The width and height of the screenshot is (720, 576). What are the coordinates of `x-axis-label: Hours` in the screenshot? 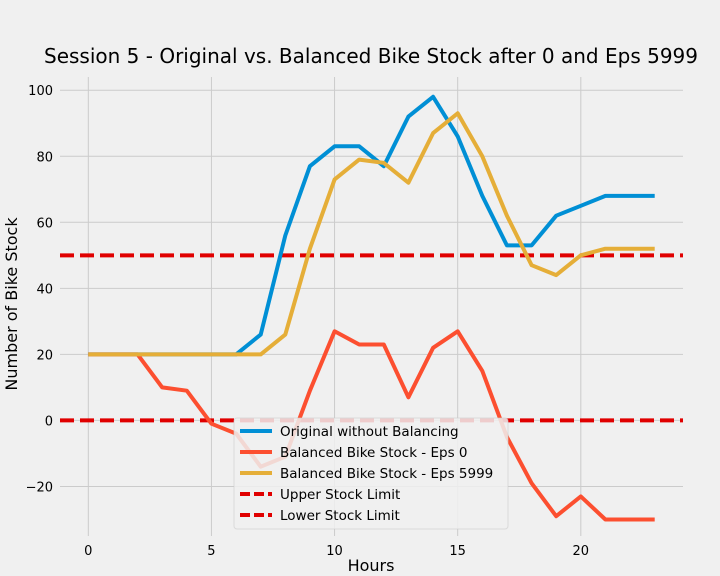 It's located at (371, 565).